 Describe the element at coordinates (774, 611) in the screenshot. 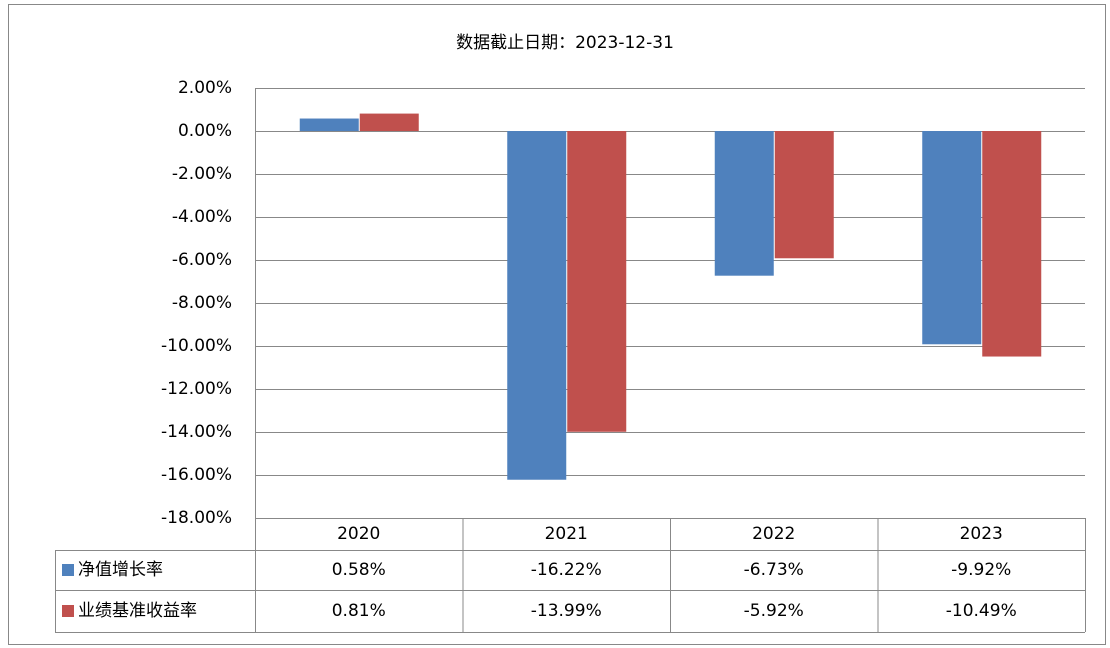

I see `table-value: -5.92%` at that location.